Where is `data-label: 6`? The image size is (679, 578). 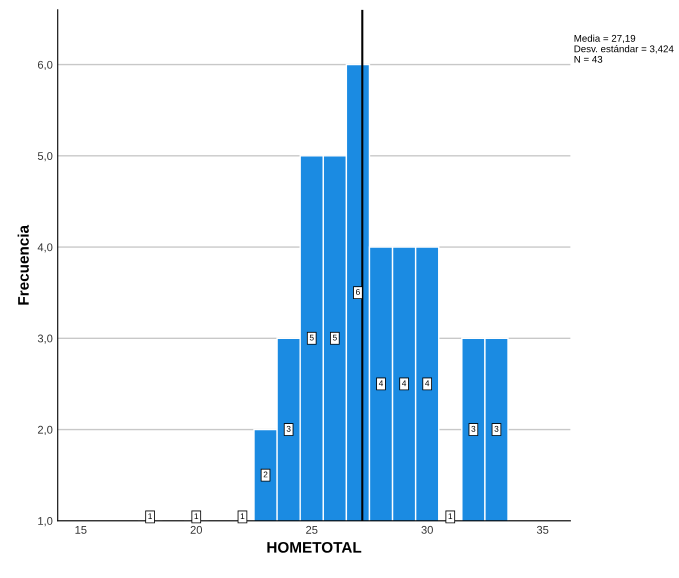 data-label: 6 is located at coordinates (358, 292).